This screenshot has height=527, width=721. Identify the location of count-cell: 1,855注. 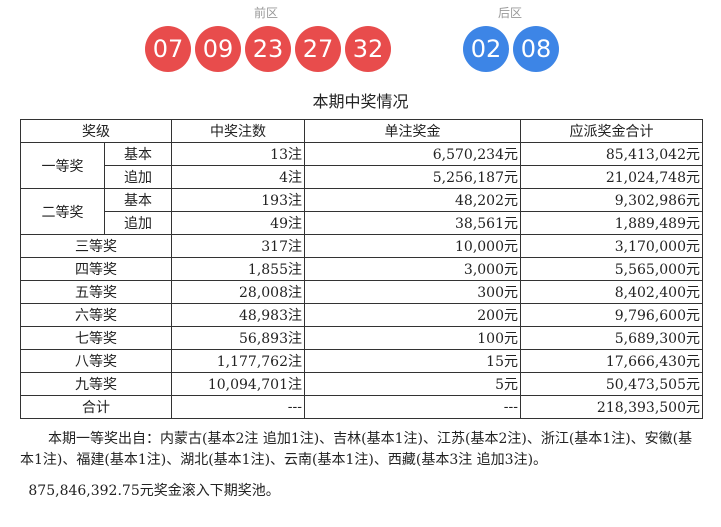
(238, 269).